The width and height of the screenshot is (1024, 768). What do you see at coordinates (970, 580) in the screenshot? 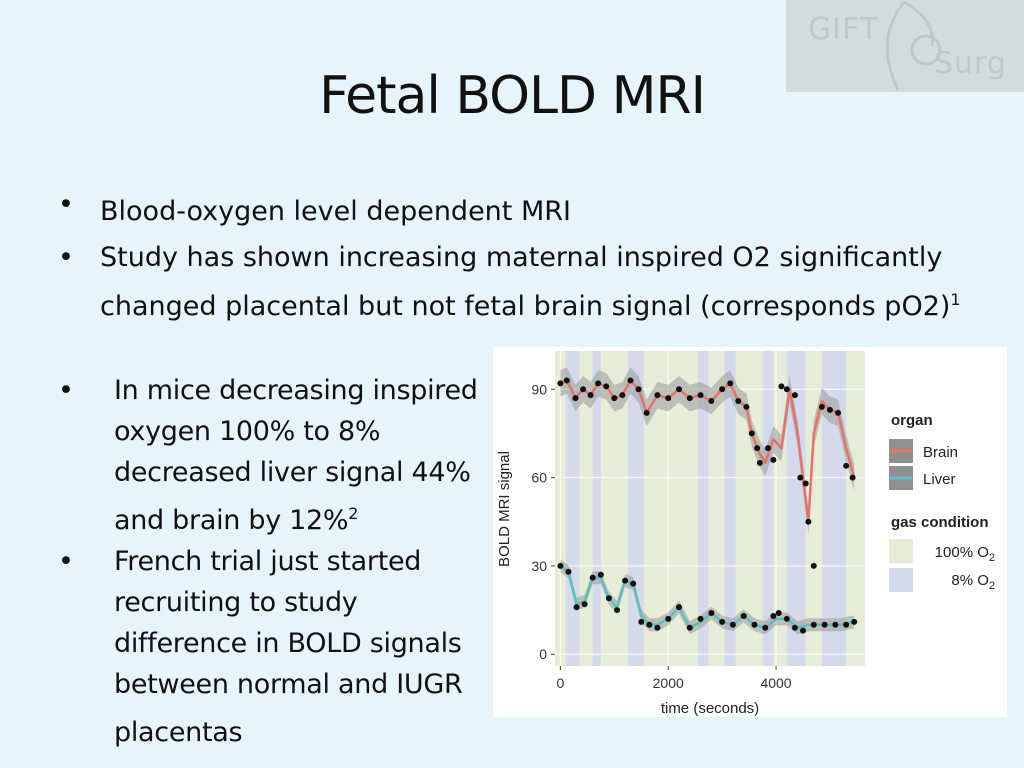
I see `legend-8pct-text: 8% O` at bounding box center [970, 580].